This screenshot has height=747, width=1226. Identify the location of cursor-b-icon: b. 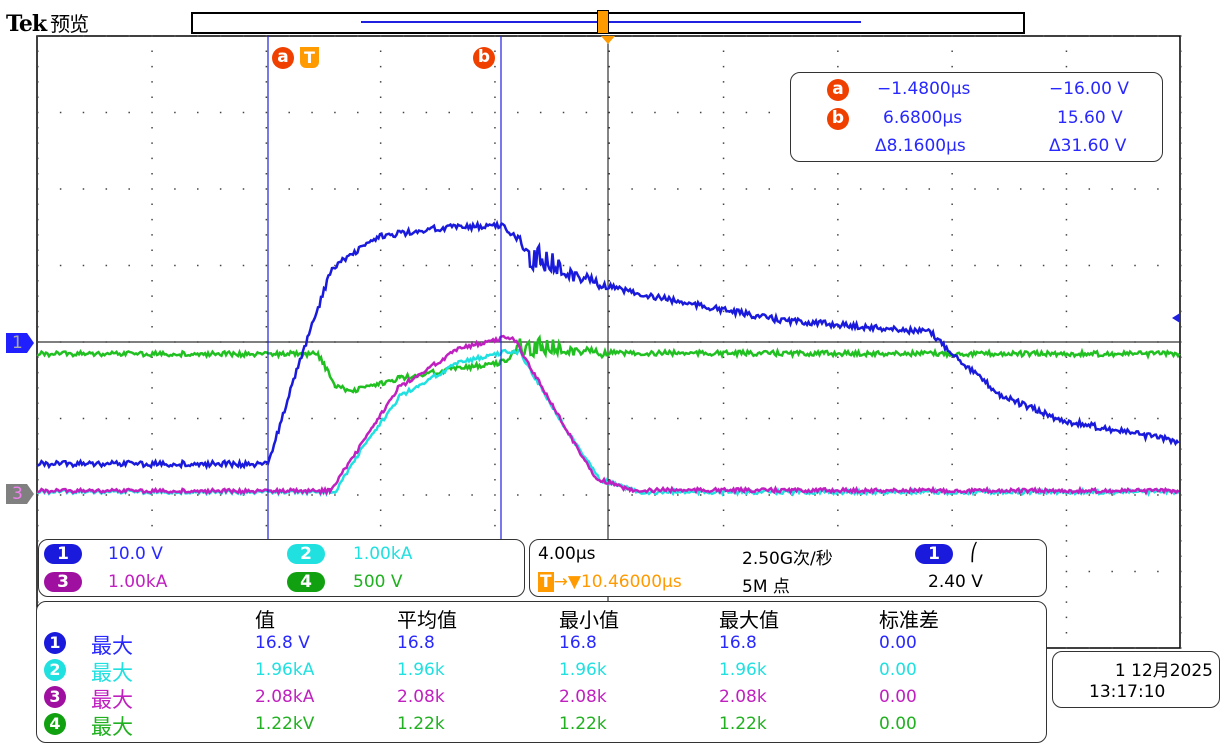
(838, 119).